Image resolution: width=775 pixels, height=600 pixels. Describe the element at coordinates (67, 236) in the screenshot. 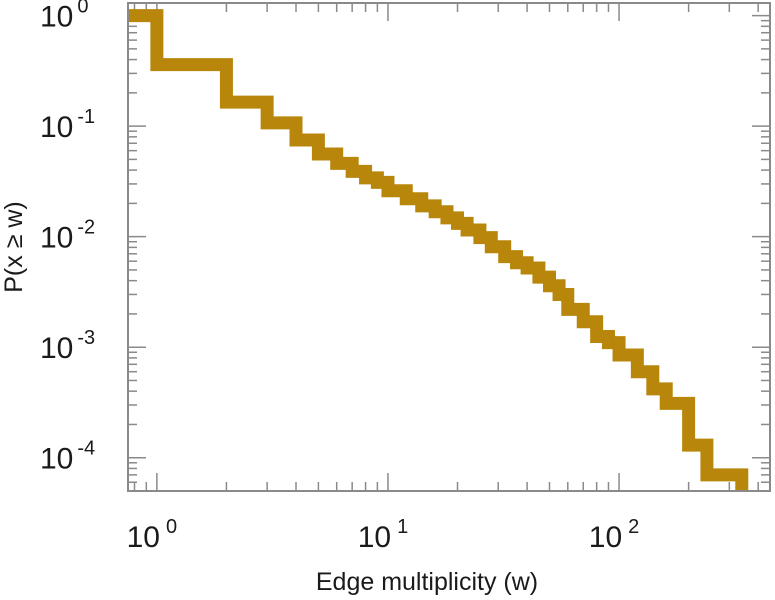

I see `y-tick-label: 10 -2` at that location.